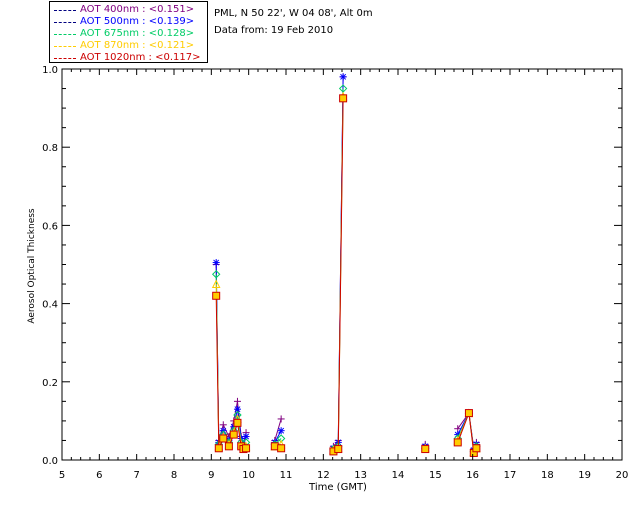 Image resolution: width=640 pixels, height=512 pixels. What do you see at coordinates (547, 475) in the screenshot?
I see `x-tick-label: 18` at bounding box center [547, 475].